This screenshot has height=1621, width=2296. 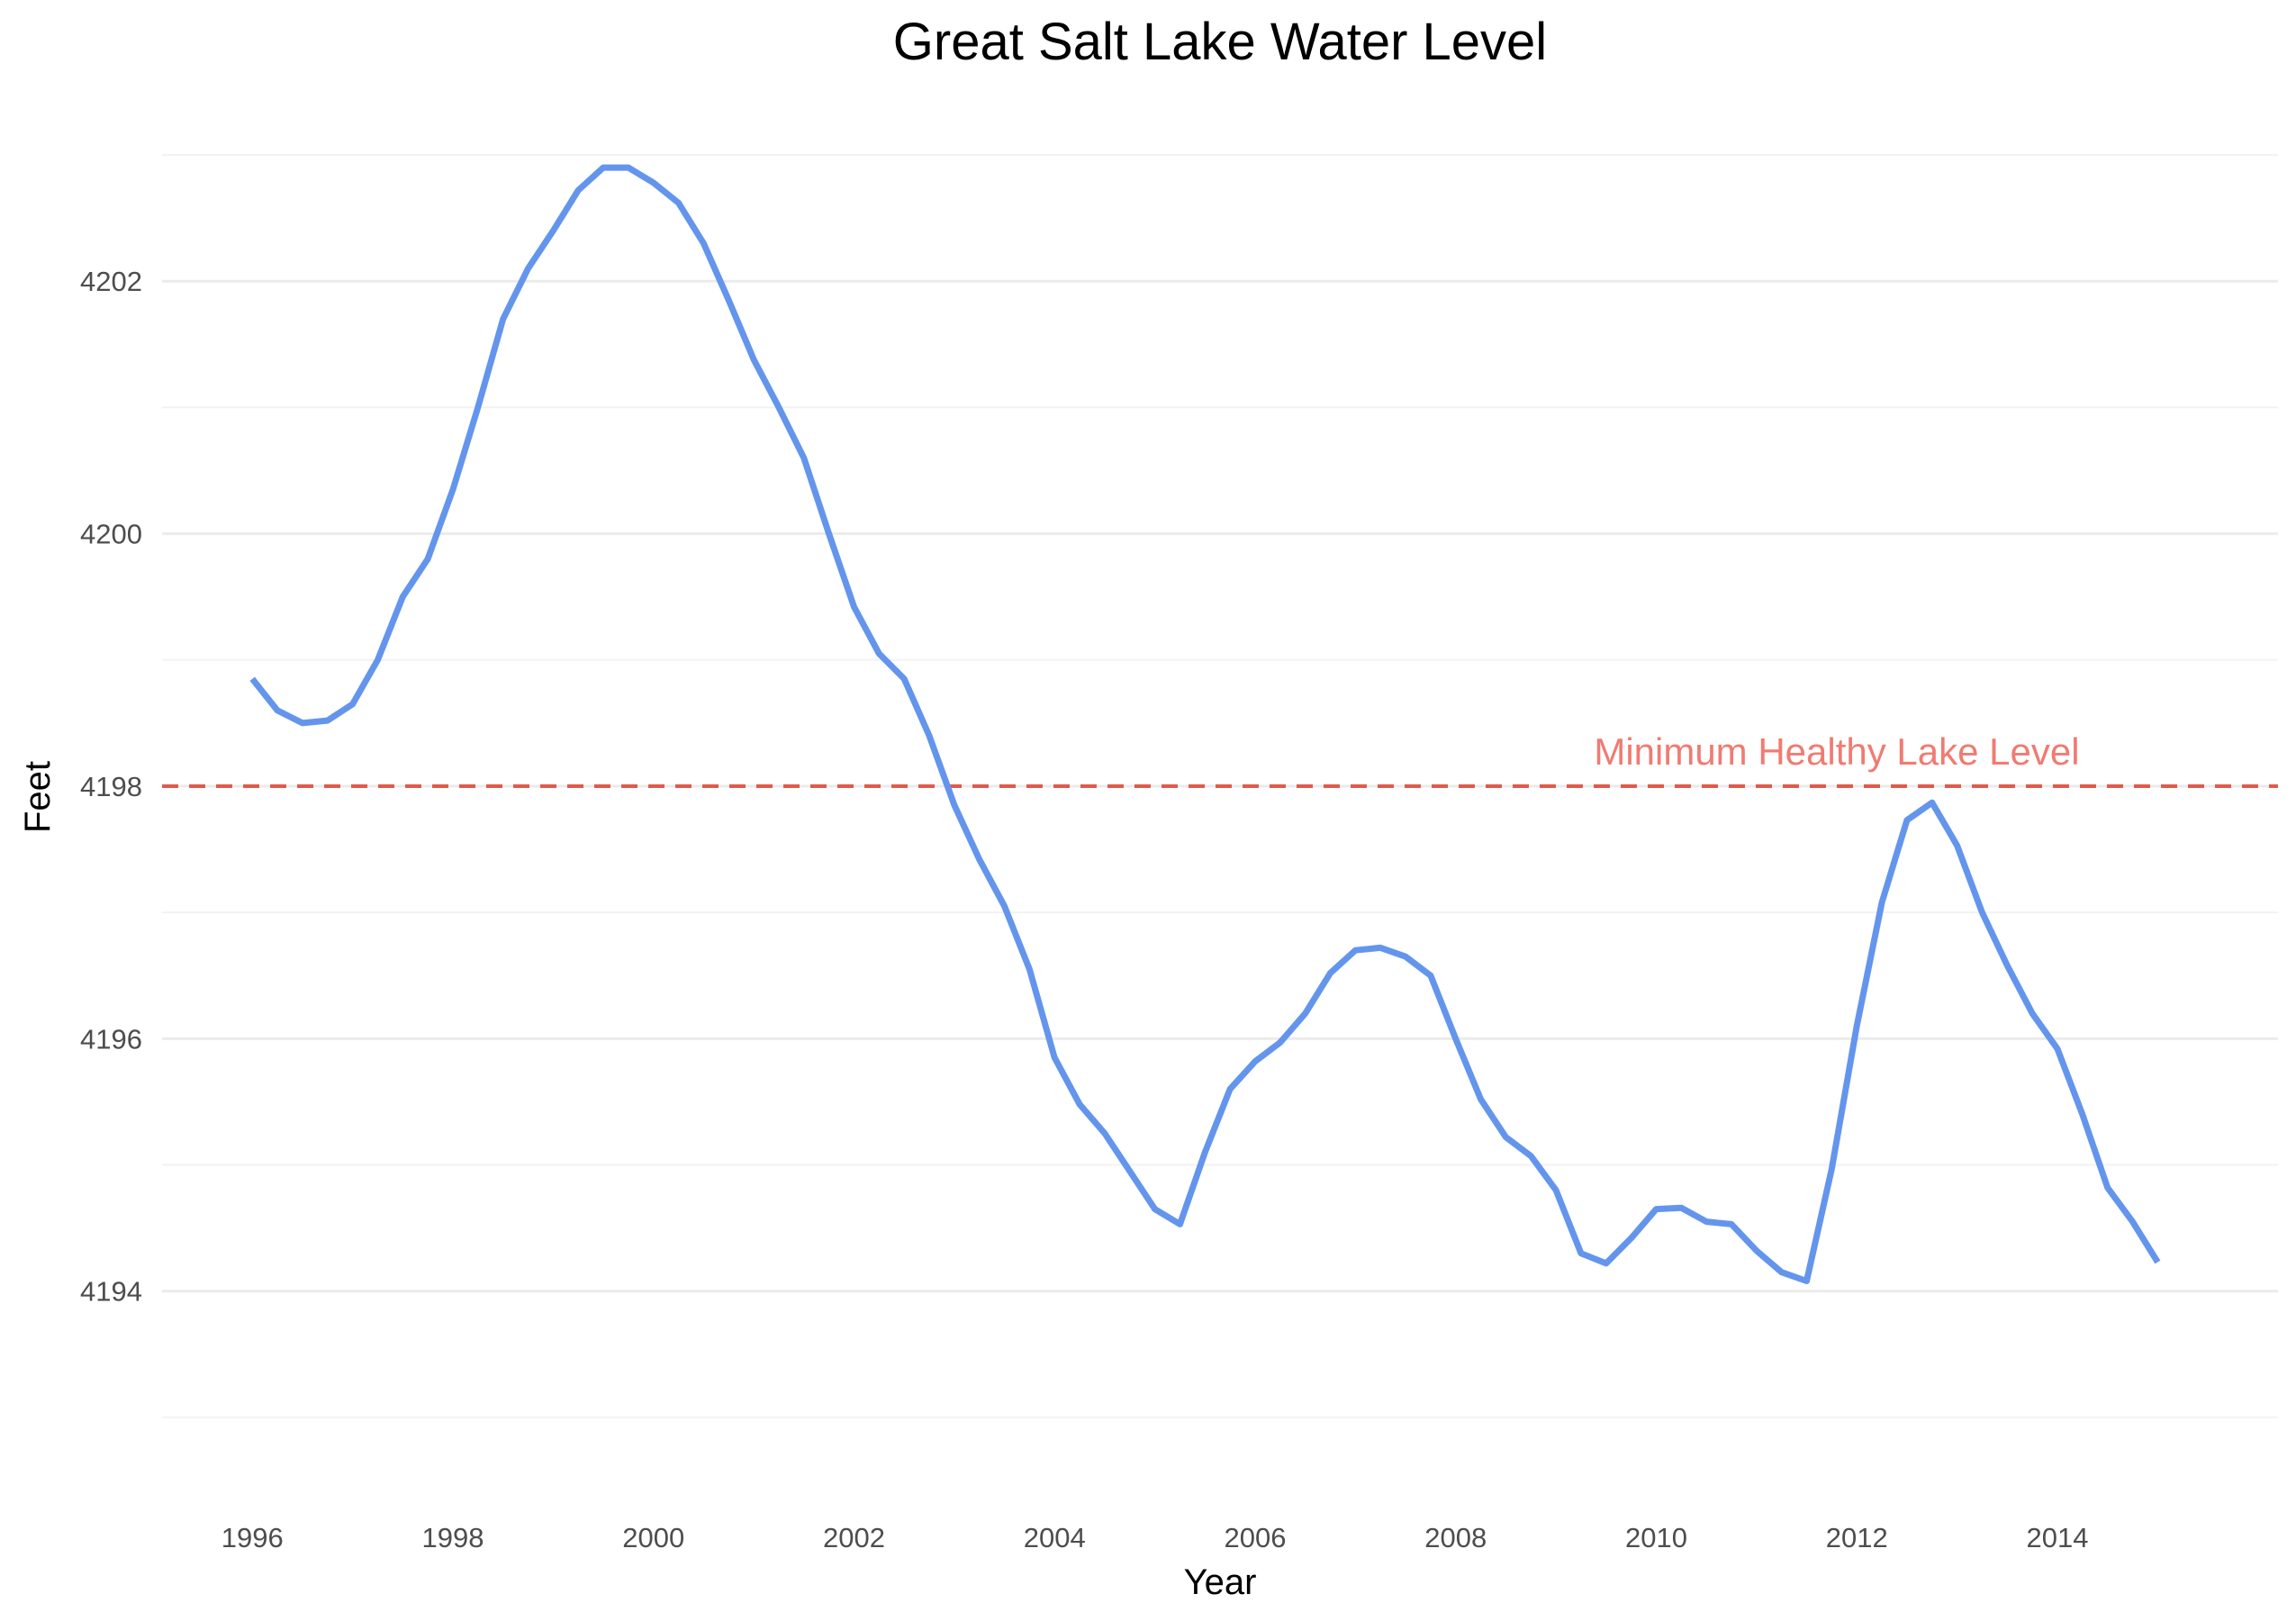 I want to click on x-axis-ticks: 1996 1998 2000 2002 2004 2006 2008 2010 2012 2014, so click(x=1155, y=1537).